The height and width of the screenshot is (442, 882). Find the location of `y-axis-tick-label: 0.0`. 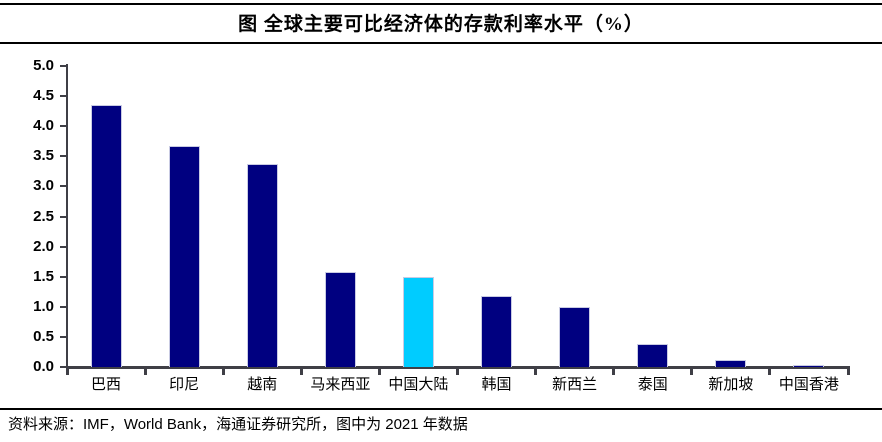

y-axis-tick-label: 0.0 is located at coordinates (43, 366).